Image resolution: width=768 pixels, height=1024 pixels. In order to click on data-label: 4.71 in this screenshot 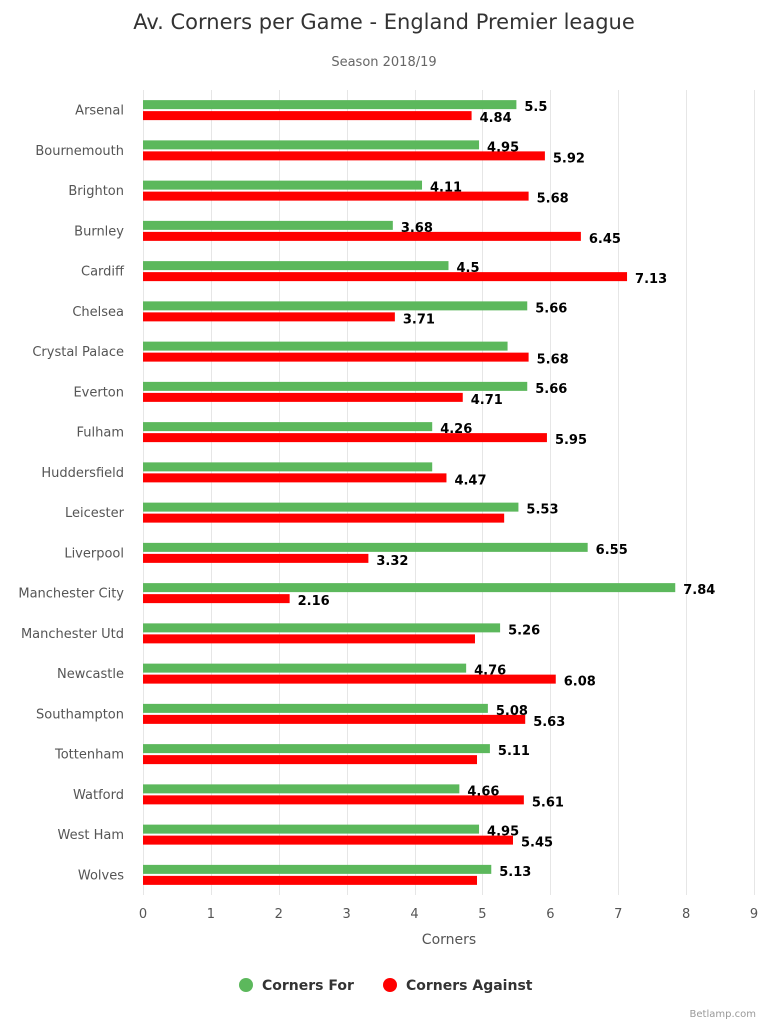, I will do `click(487, 400)`.